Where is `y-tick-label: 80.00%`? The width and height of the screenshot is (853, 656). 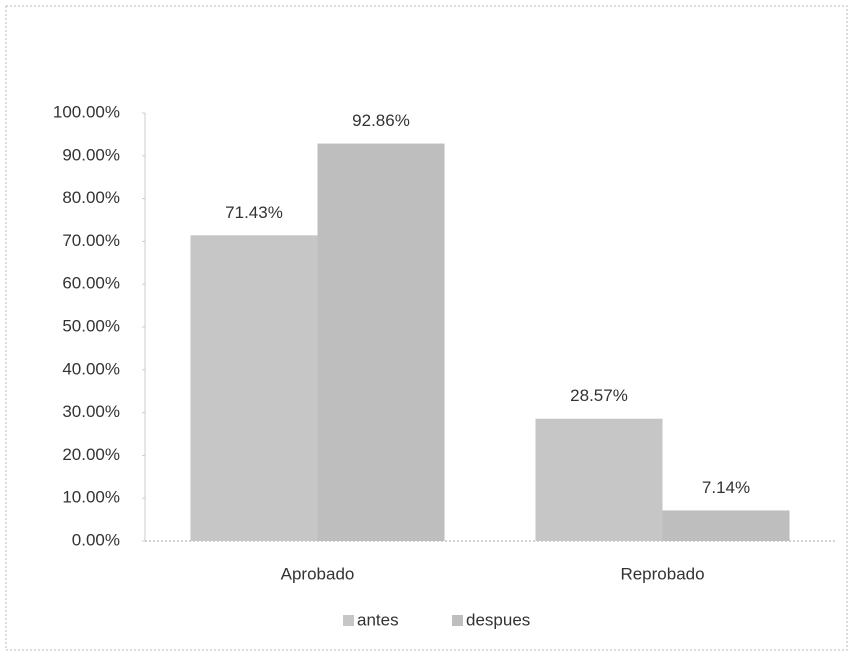
y-tick-label: 80.00% is located at coordinates (91, 197).